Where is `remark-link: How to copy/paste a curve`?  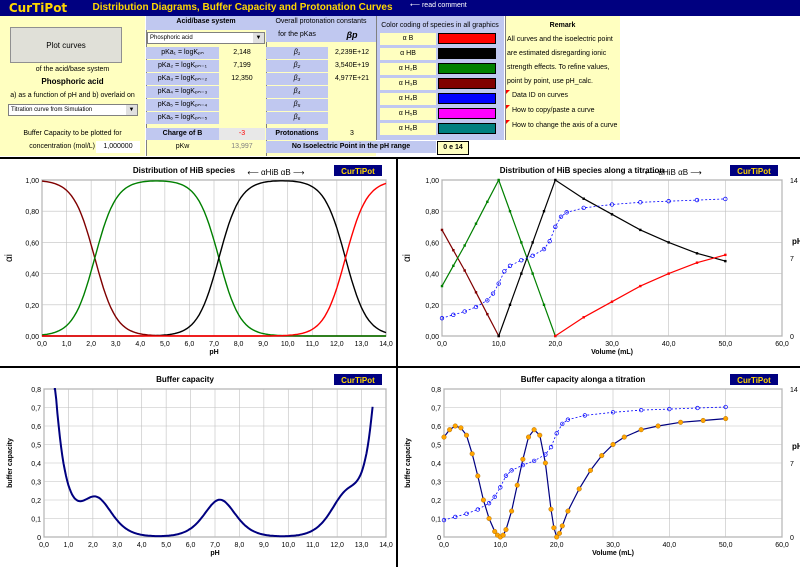 remark-link: How to copy/paste a curve is located at coordinates (553, 110).